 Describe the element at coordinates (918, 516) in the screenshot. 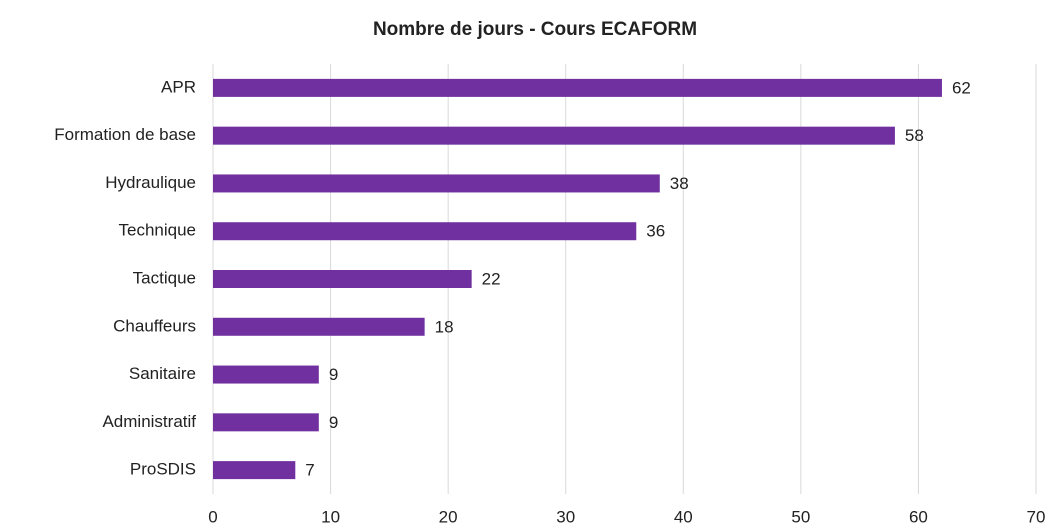

I see `x-tick-label: 60` at that location.